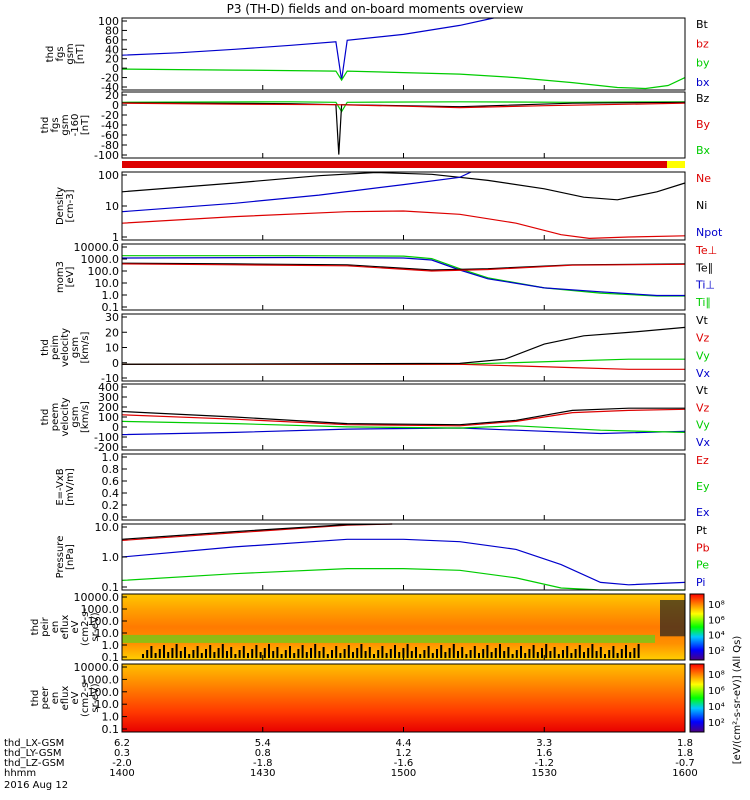 The width and height of the screenshot is (750, 800). I want to click on series-line-black, so click(403, 186).